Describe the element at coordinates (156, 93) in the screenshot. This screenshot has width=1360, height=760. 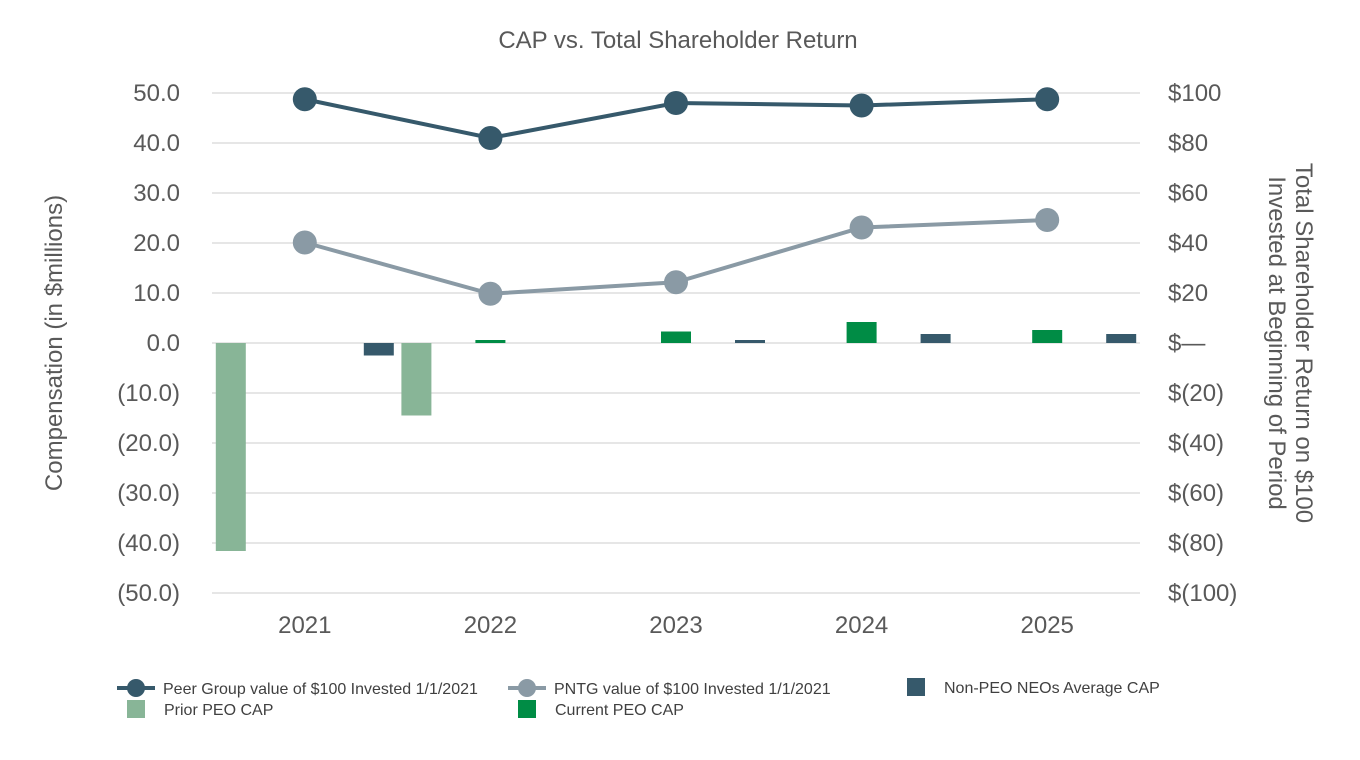
I see `y-tick-label: 50.0` at that location.